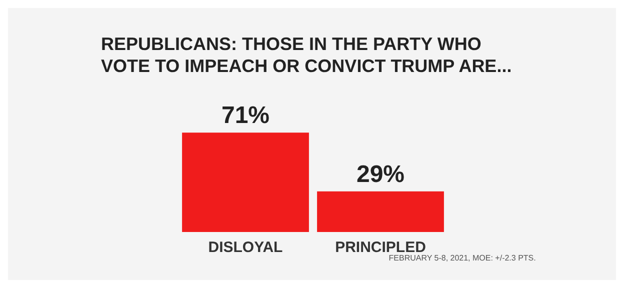 This screenshot has height=288, width=624. What do you see at coordinates (462, 258) in the screenshot?
I see `text: FEBRUARY 5-8, 2021, MOE: +/-2.3 PTS.` at bounding box center [462, 258].